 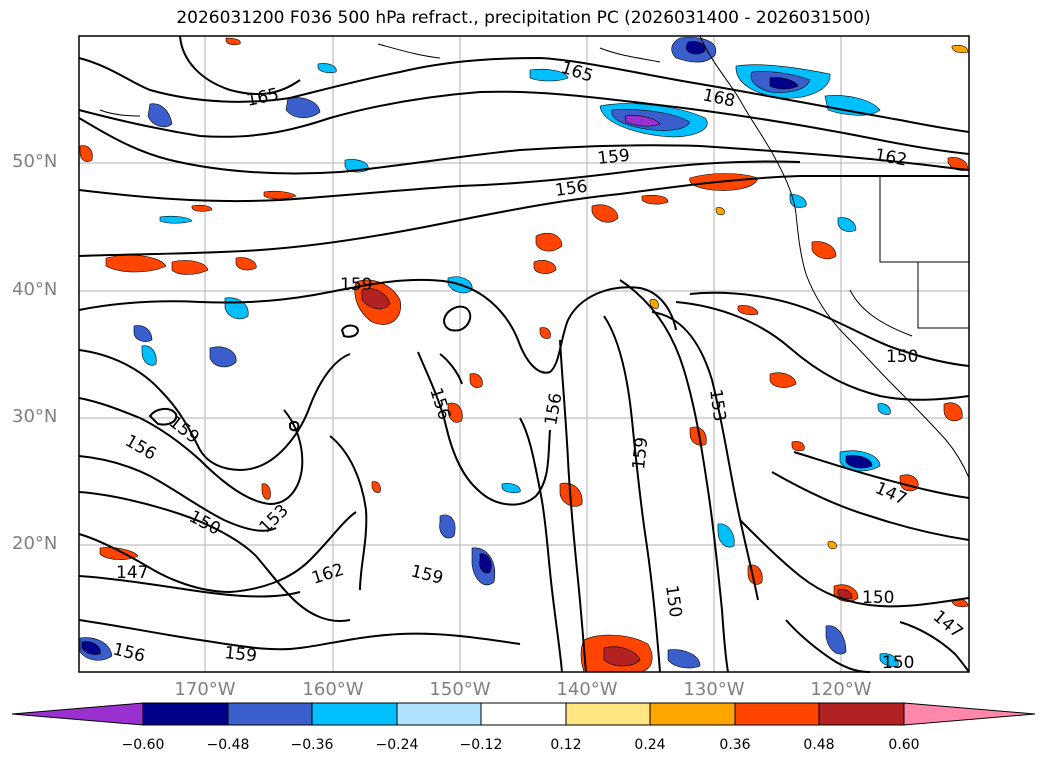 What do you see at coordinates (35, 289) in the screenshot?
I see `lat-label-40n: 40°N` at bounding box center [35, 289].